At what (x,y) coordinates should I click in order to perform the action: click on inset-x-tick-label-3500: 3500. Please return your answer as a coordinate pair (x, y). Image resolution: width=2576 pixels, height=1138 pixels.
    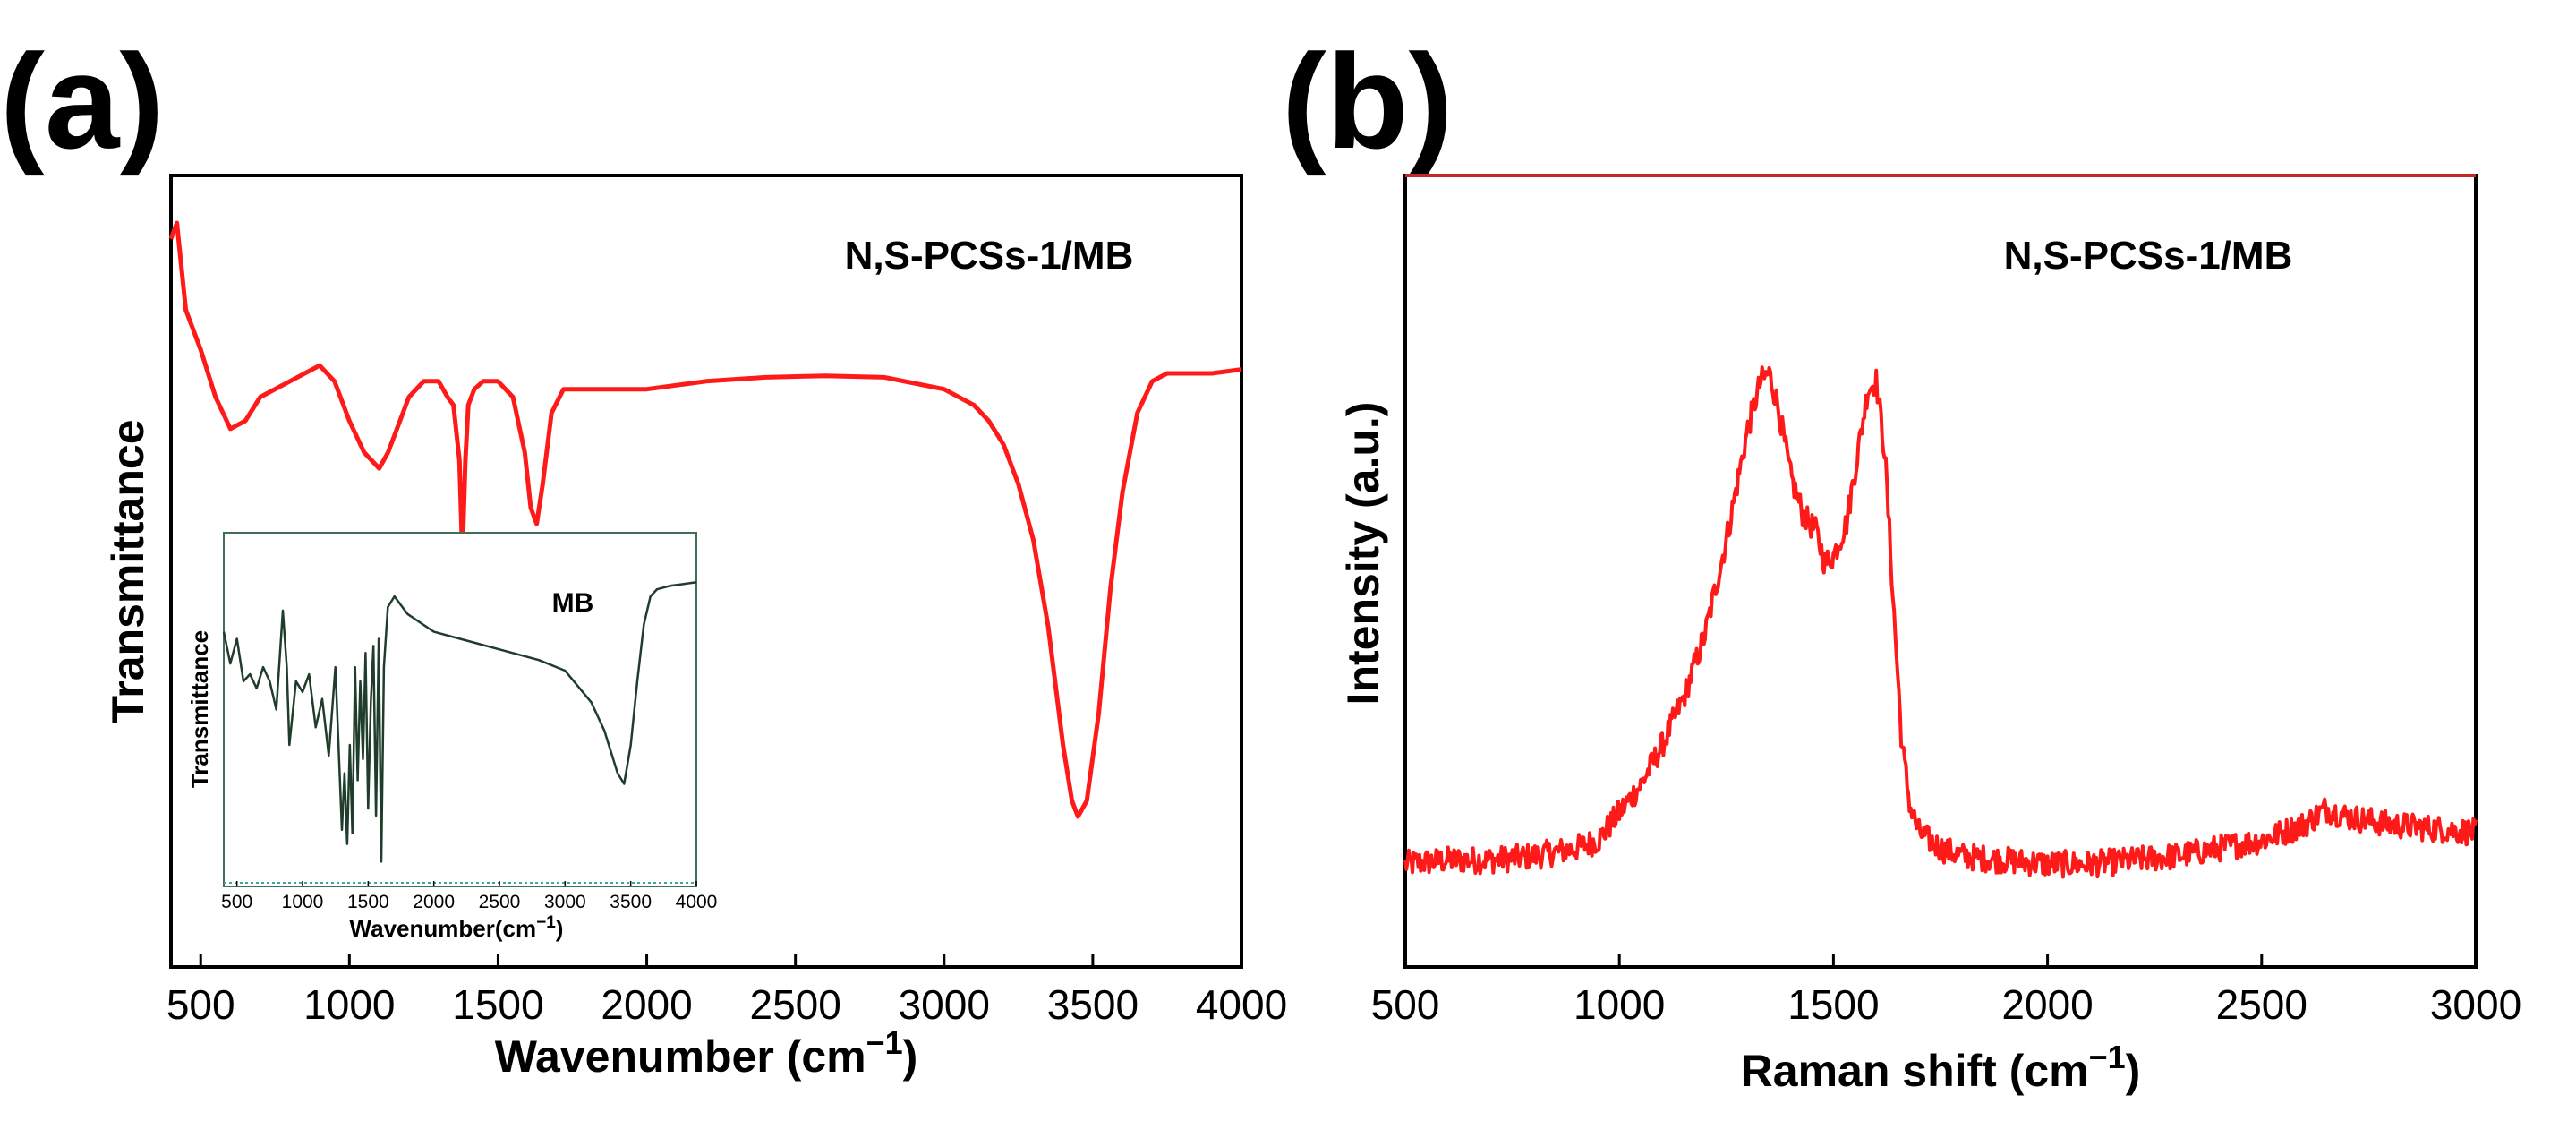
    Looking at the image, I should click on (631, 902).